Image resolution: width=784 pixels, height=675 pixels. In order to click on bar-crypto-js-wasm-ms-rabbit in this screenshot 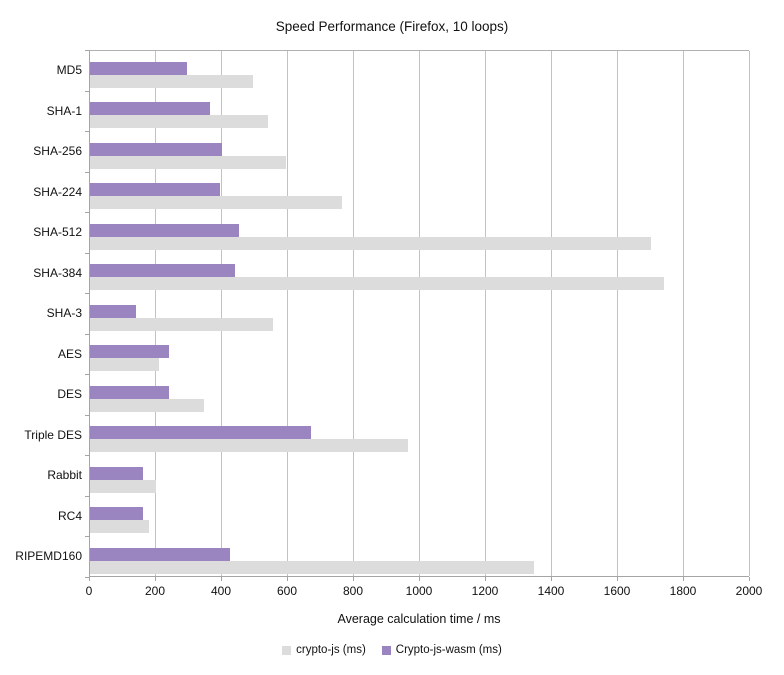, I will do `click(116, 473)`.